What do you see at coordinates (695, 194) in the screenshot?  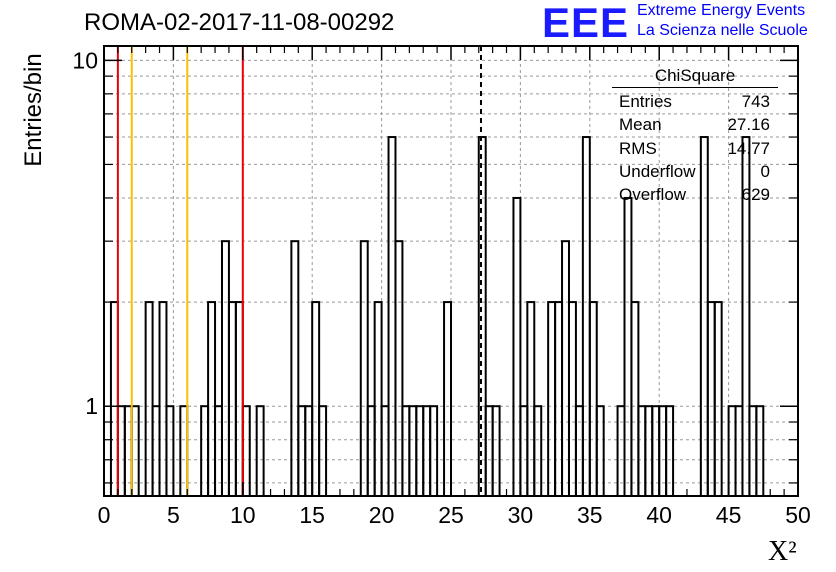 I see `stats-row-overflow: Overflow 629` at bounding box center [695, 194].